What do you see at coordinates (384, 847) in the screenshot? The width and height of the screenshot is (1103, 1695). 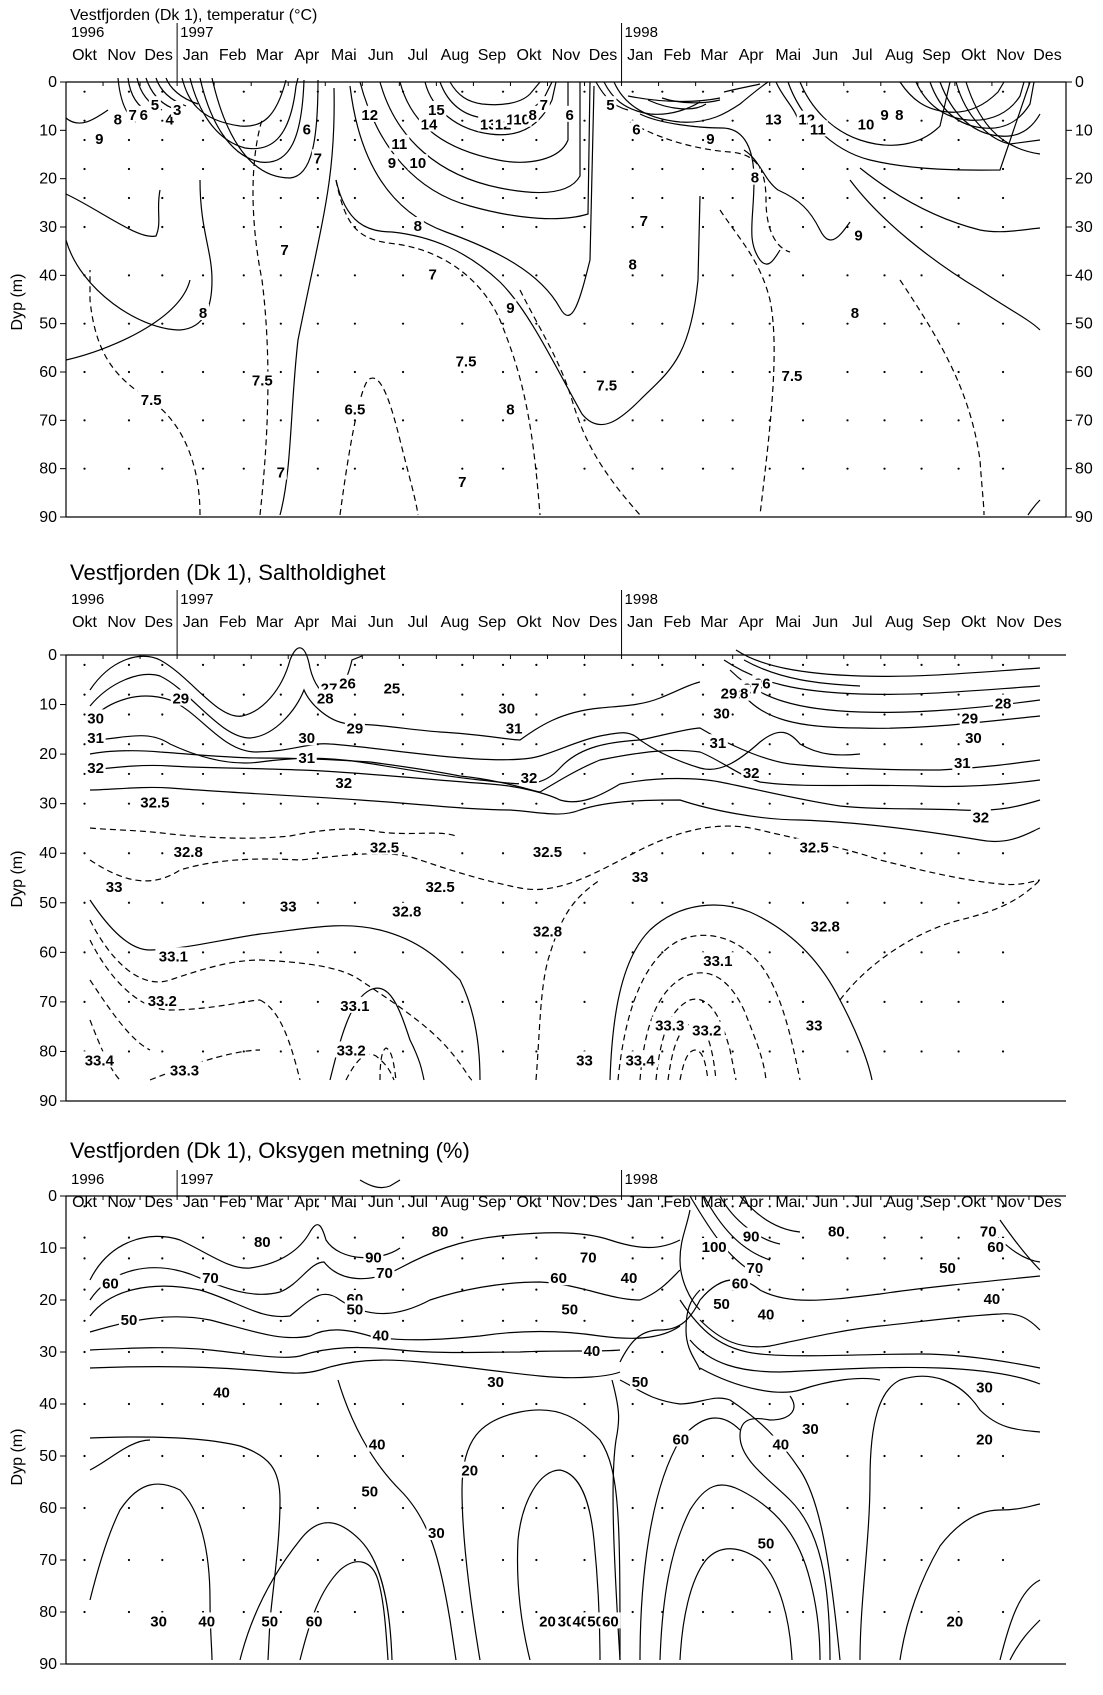 I see `contour-label: 32.5` at bounding box center [384, 847].